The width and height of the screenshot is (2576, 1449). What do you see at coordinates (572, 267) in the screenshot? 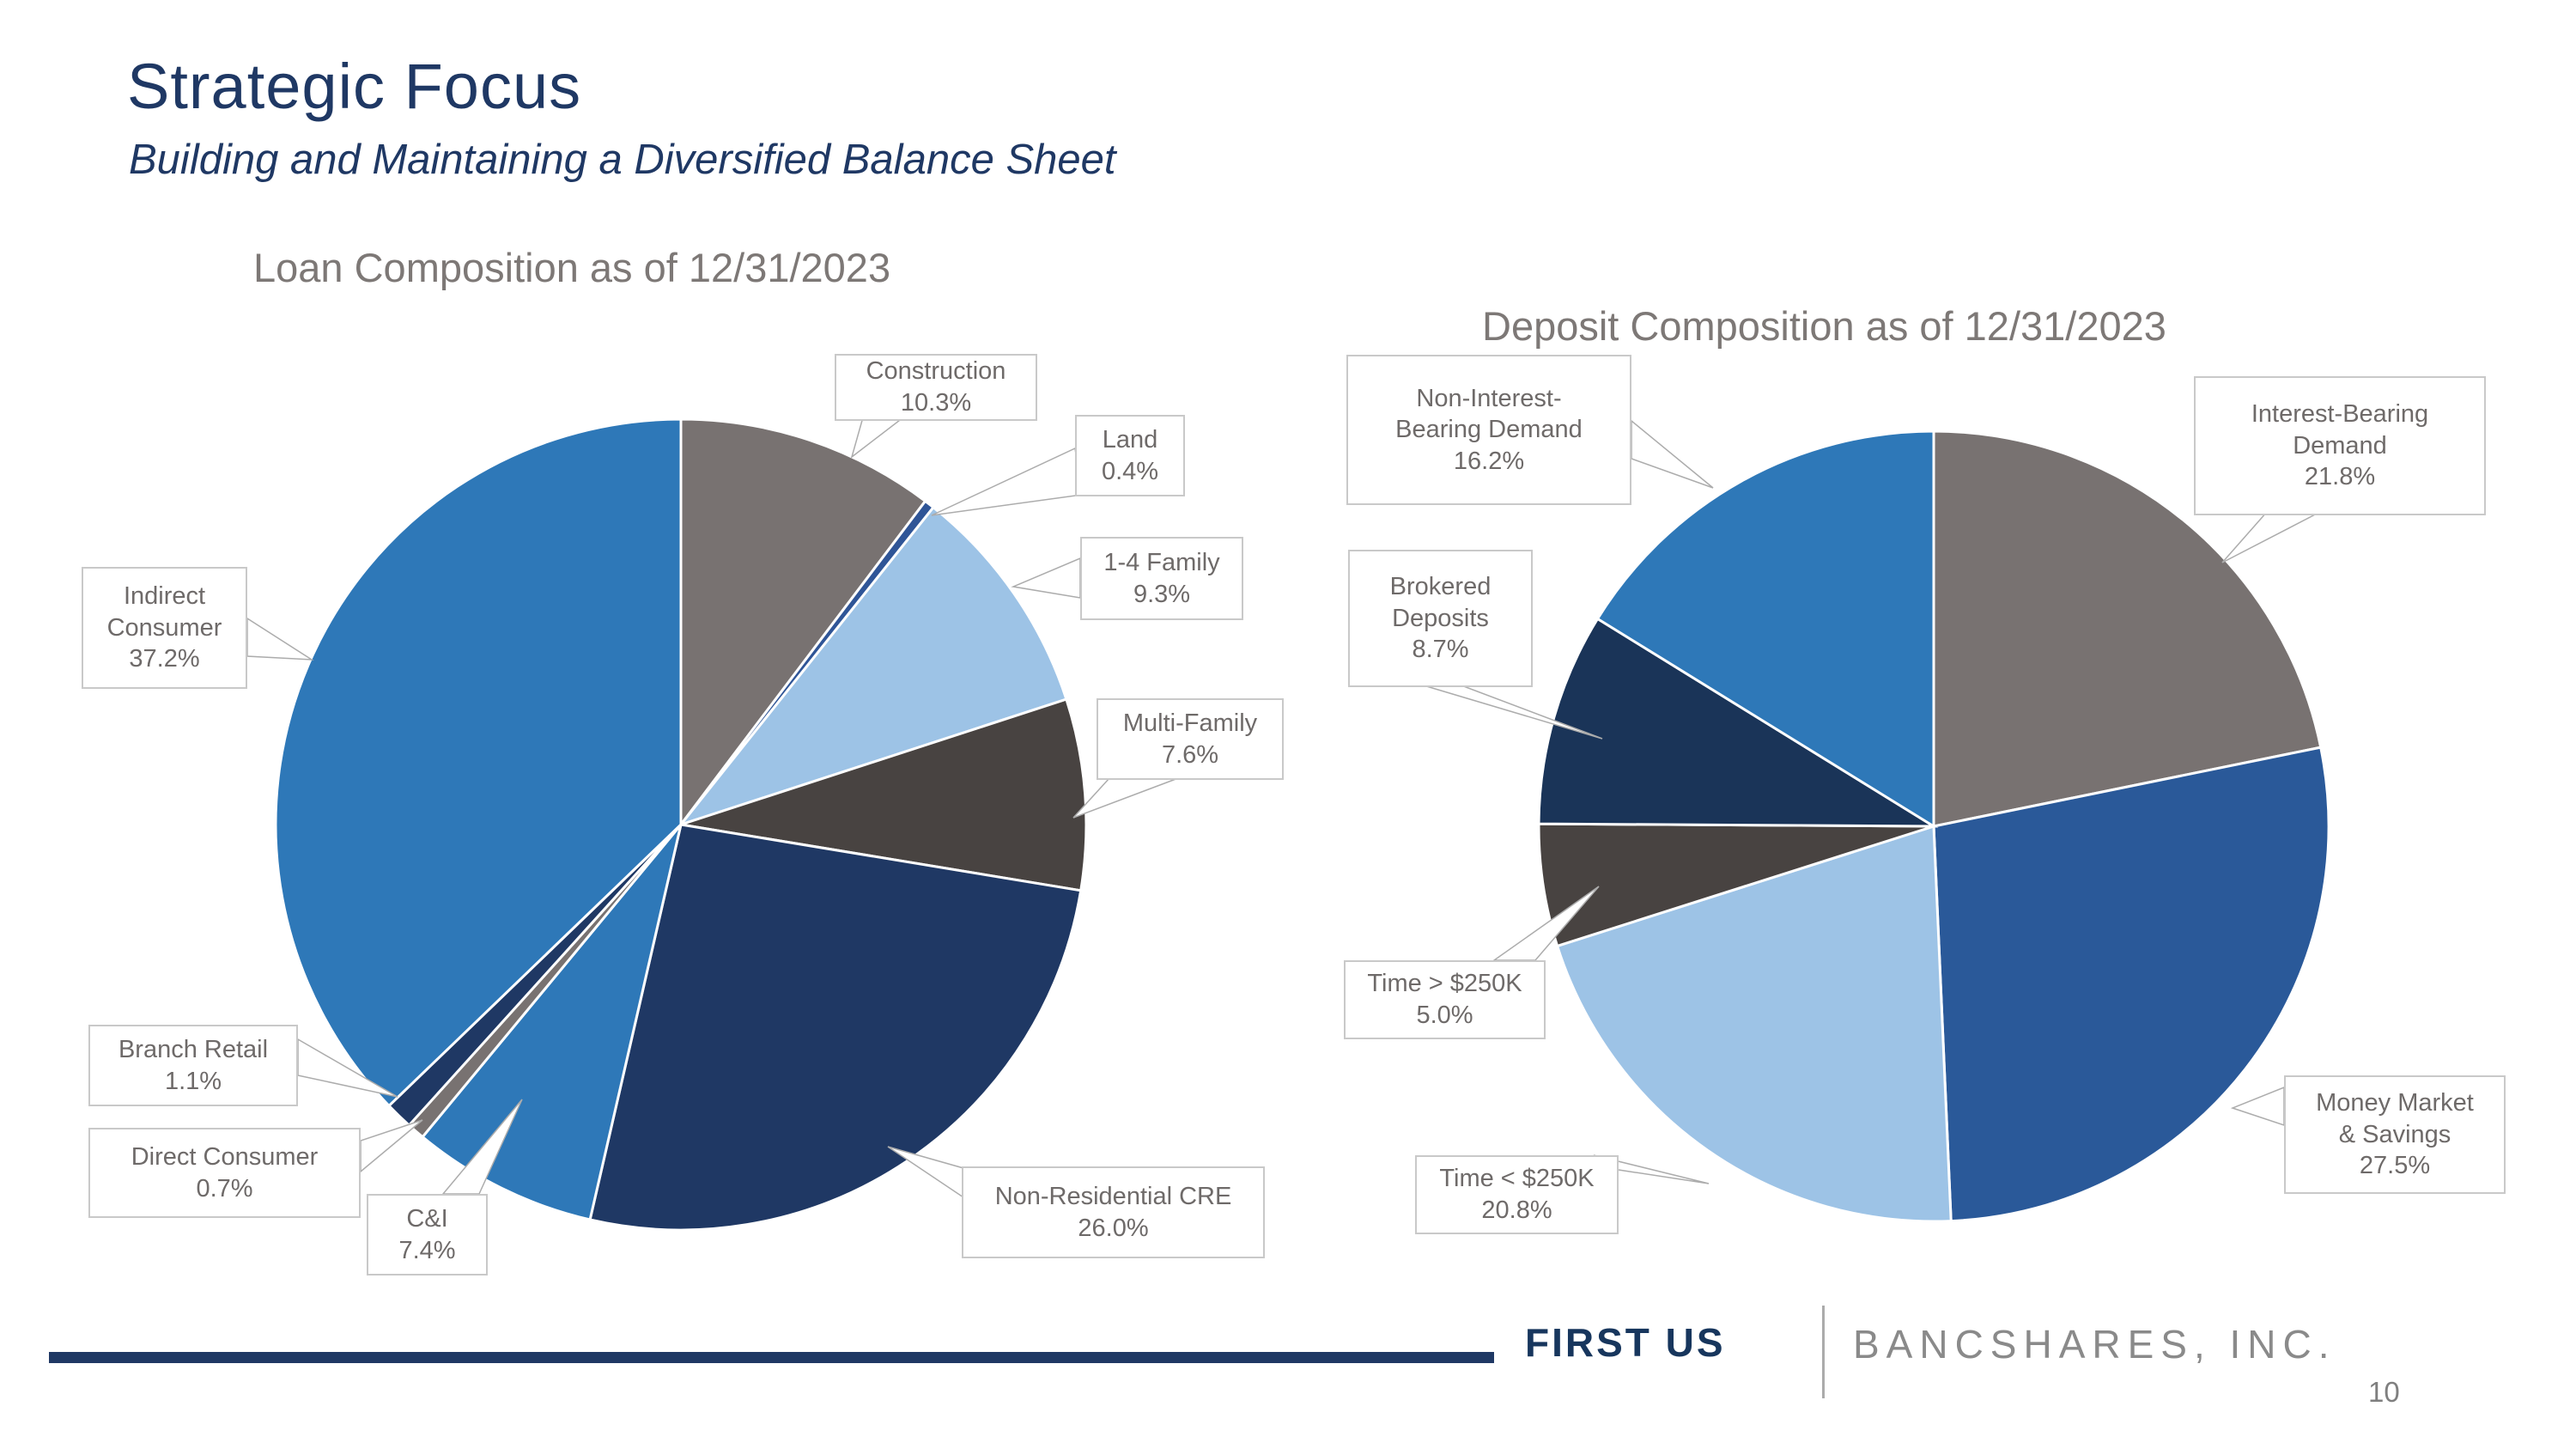
I see `loan-chart-title: Loan Composition as of 12/31/2023` at bounding box center [572, 267].